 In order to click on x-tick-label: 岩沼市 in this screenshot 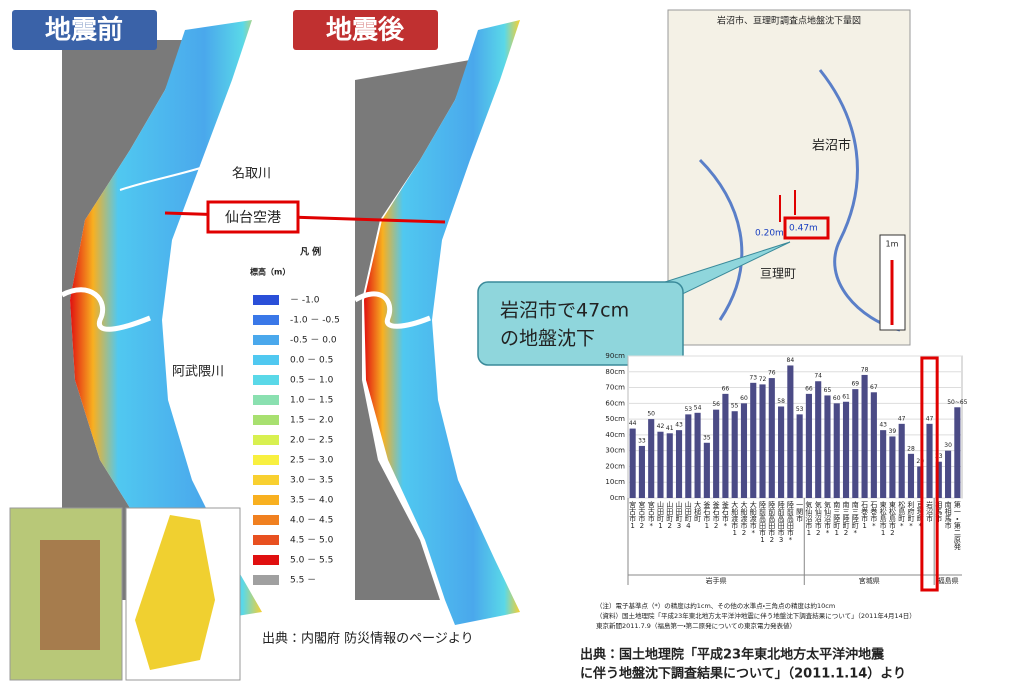, I will do `click(930, 511)`.